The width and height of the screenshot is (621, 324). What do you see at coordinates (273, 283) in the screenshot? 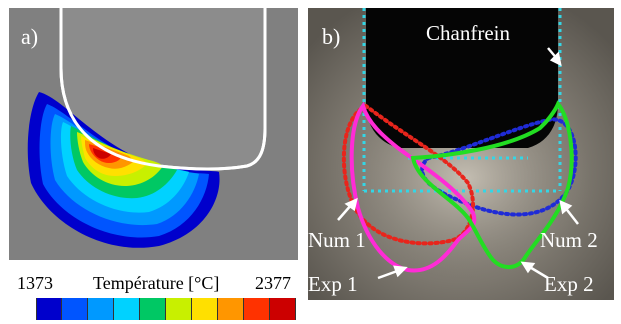
I see `colorbar-max-label: 2377` at bounding box center [273, 283].